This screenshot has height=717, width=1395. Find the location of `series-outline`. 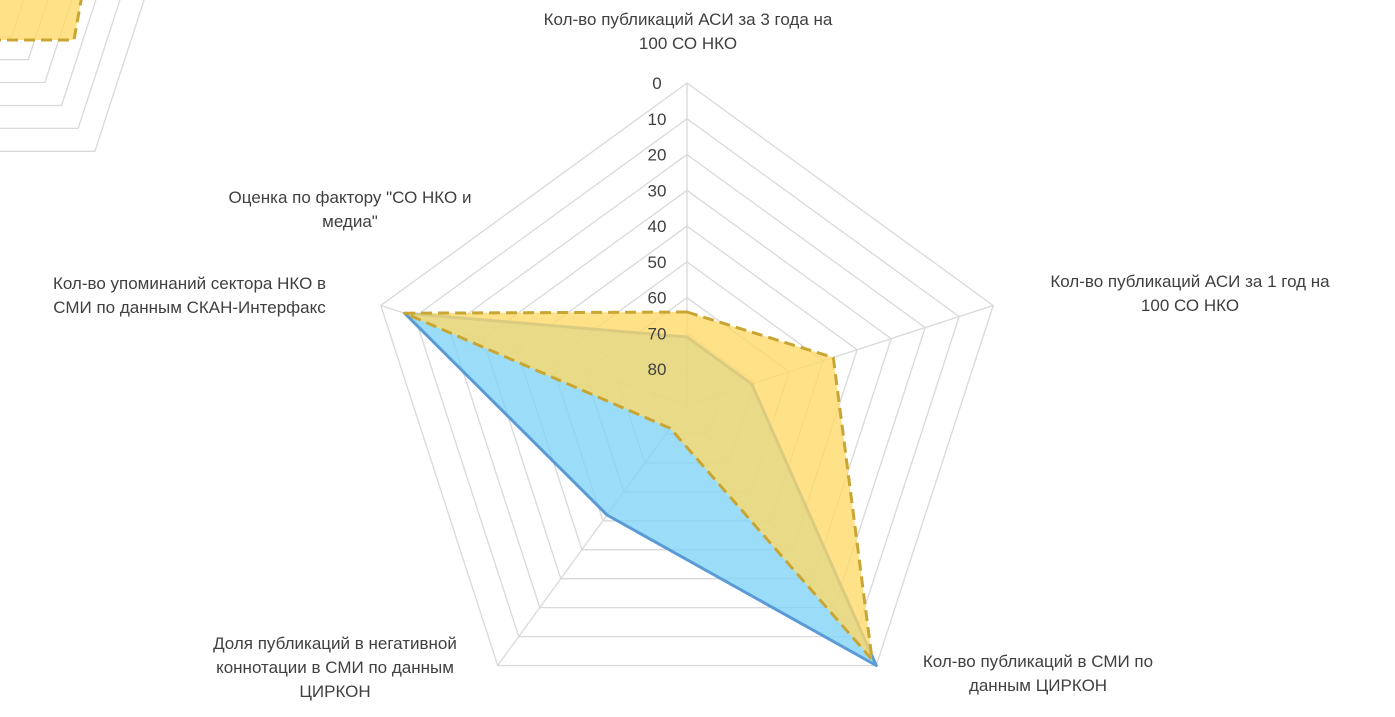

series-outline is located at coordinates (41, 21).